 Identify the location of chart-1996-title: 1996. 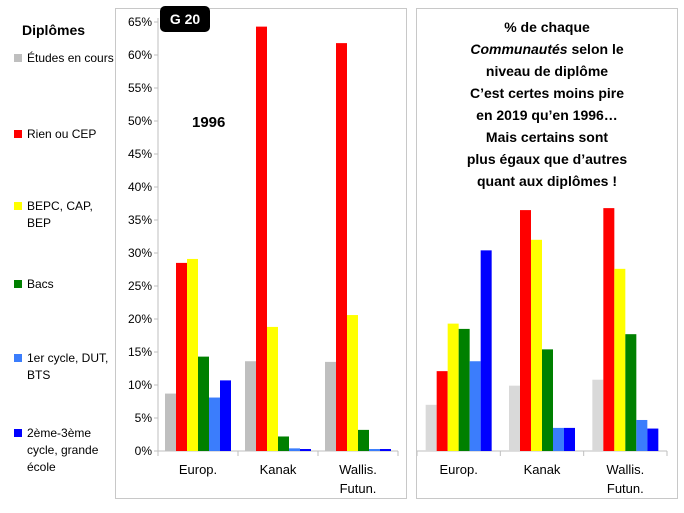
(209, 122).